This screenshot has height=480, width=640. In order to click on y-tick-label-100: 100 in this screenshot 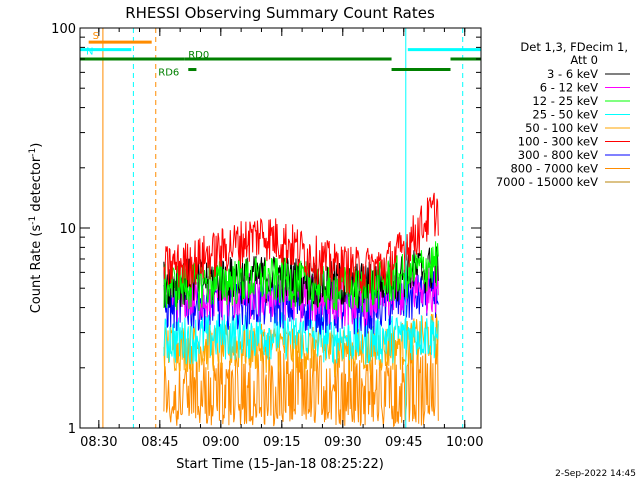, I will do `click(63, 29)`.